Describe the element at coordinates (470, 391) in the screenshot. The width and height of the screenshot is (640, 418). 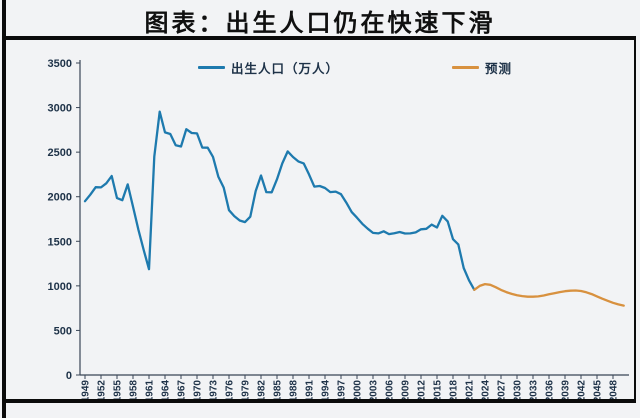
I see `x-tick-label: 2021` at that location.